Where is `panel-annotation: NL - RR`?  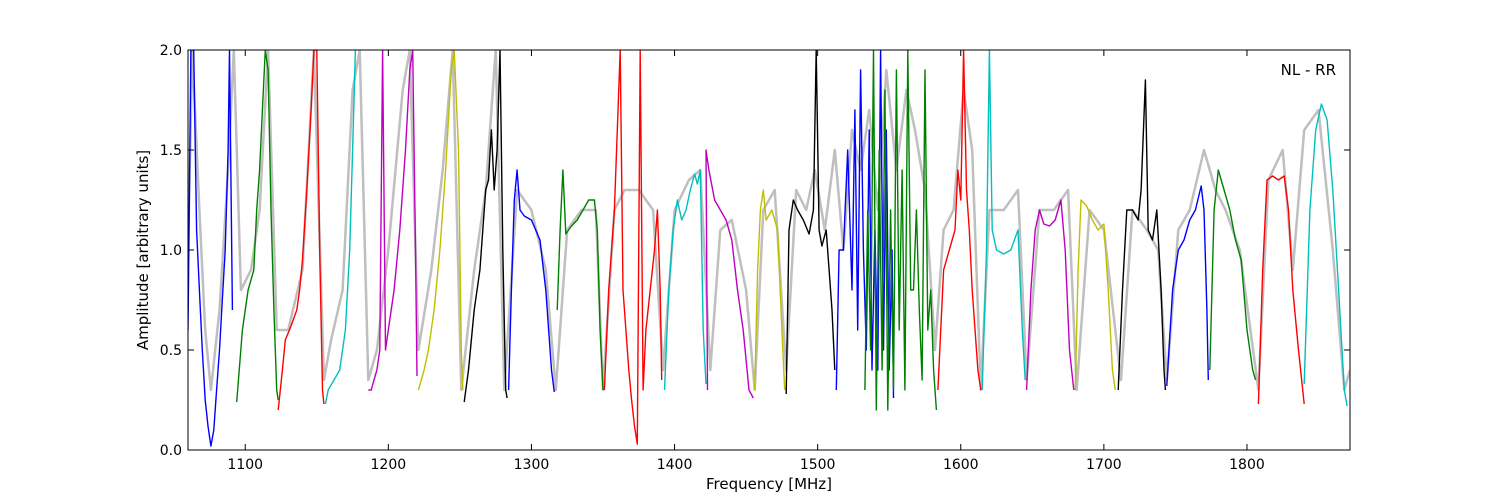
panel-annotation: NL - RR is located at coordinates (1308, 70).